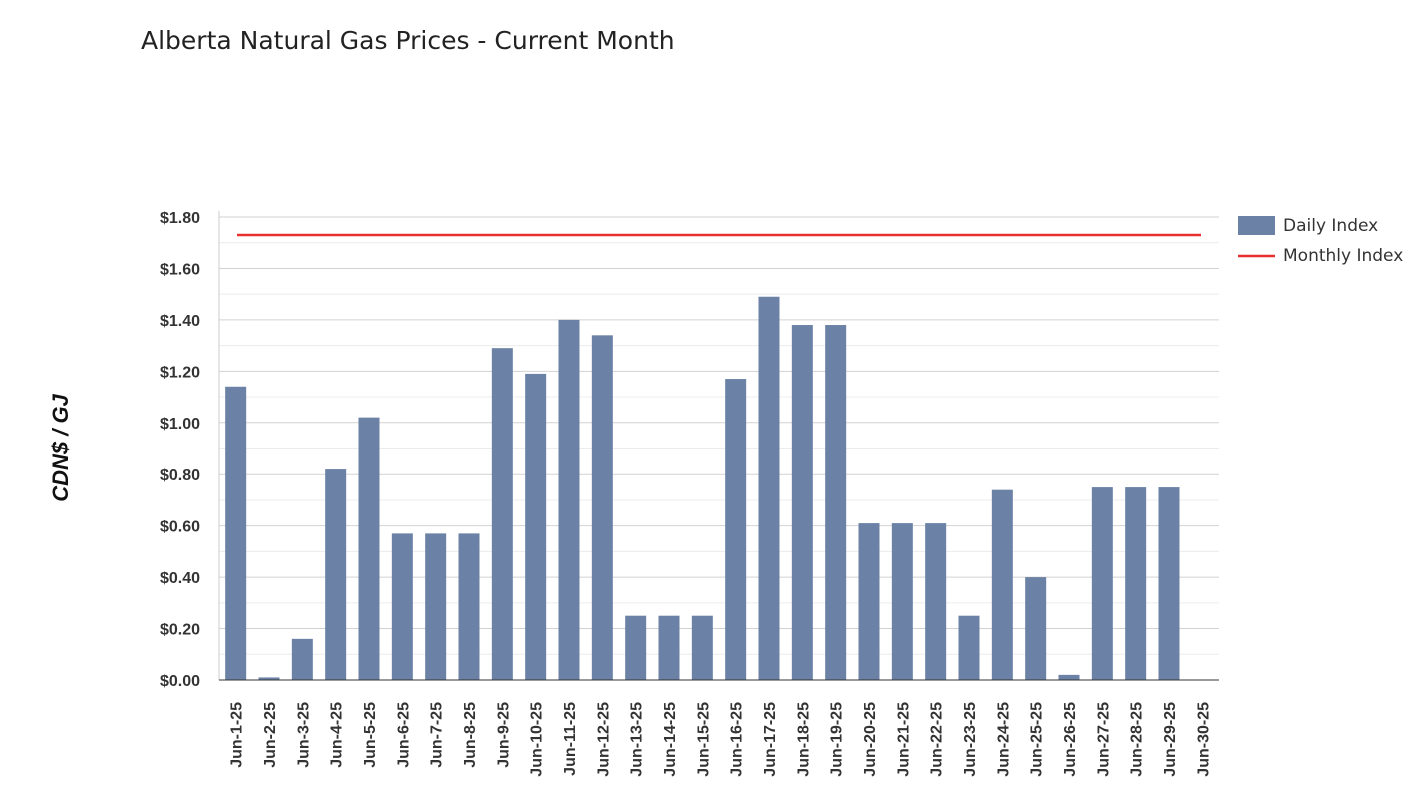  What do you see at coordinates (503, 735) in the screenshot?
I see `x-tick-label: Jun-9-25` at bounding box center [503, 735].